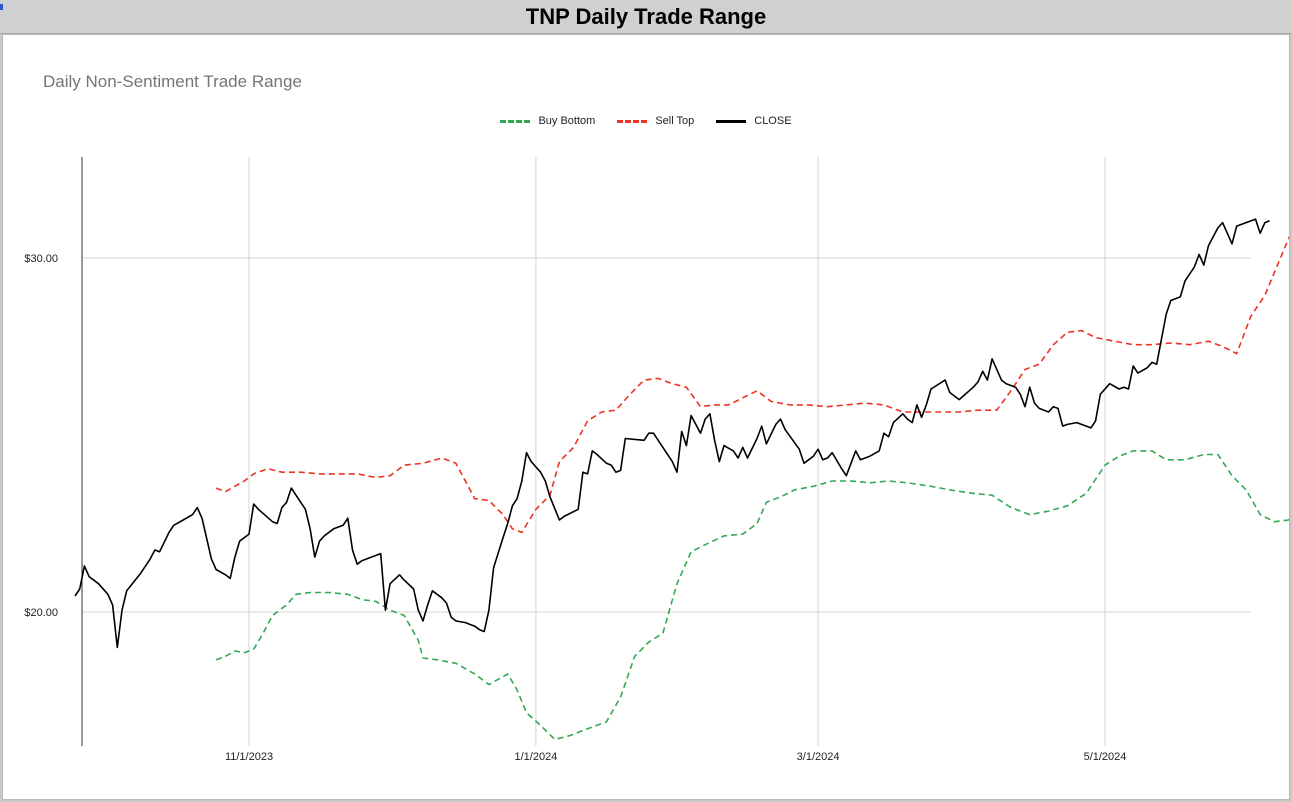 This screenshot has width=1292, height=802. Describe the element at coordinates (818, 757) in the screenshot. I see `x-tick-label: 3/1/2024` at that location.